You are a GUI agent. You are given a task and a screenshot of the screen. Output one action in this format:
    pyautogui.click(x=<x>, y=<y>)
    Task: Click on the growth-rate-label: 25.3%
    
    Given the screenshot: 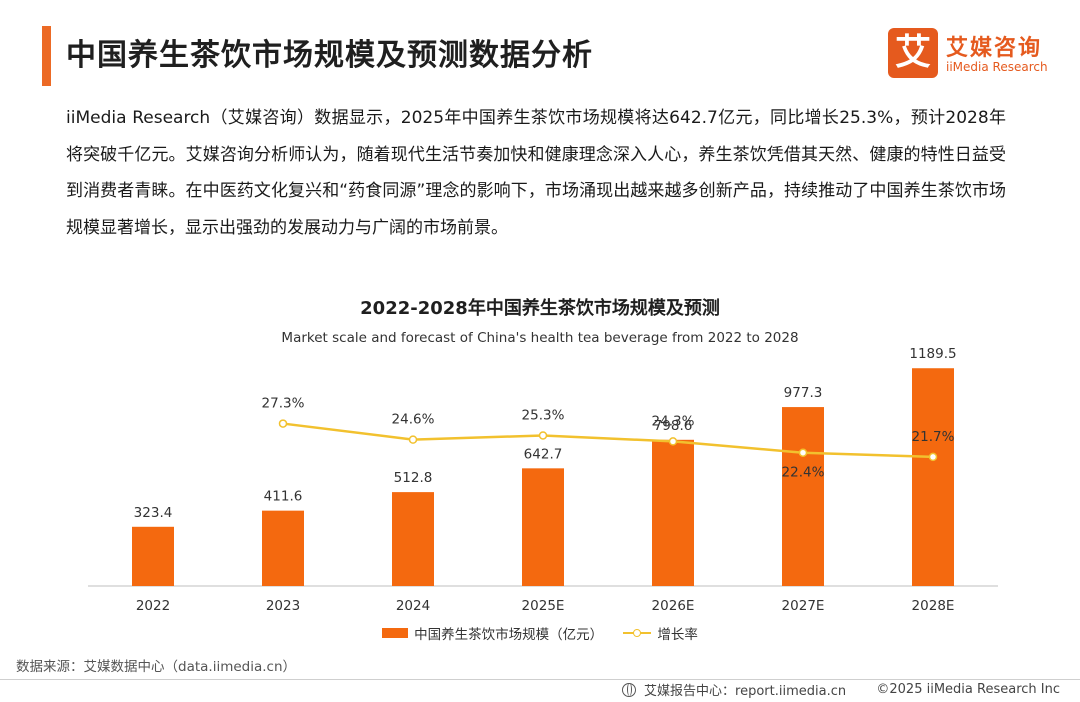 What is the action you would take?
    pyautogui.click(x=543, y=415)
    